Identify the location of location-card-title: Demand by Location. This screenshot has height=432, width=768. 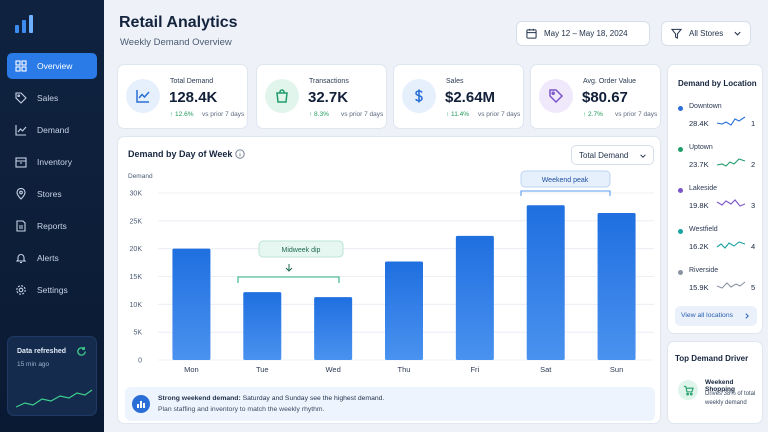
(717, 83).